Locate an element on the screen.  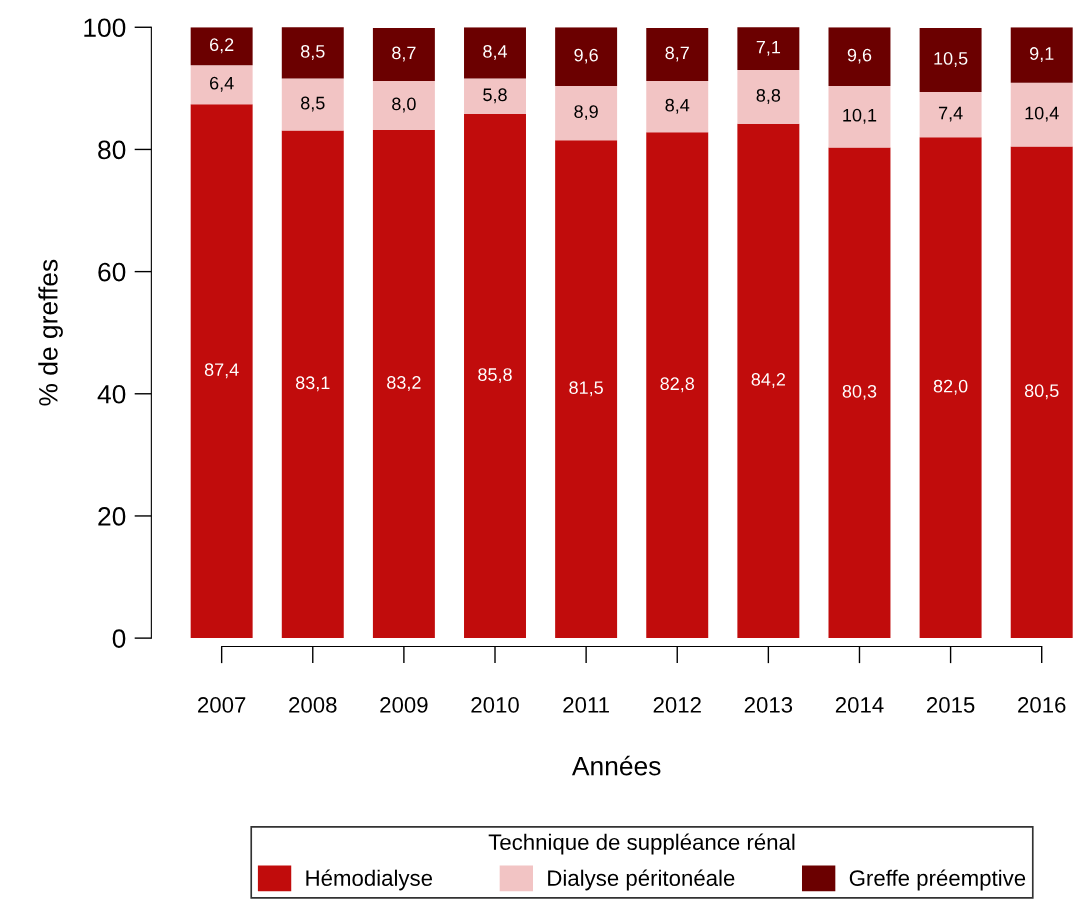
data-label: 10,4 is located at coordinates (1042, 114).